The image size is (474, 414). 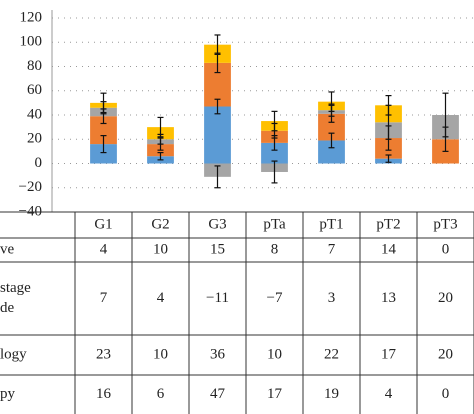 What do you see at coordinates (275, 249) in the screenshot?
I see `table-cell: 8` at bounding box center [275, 249].